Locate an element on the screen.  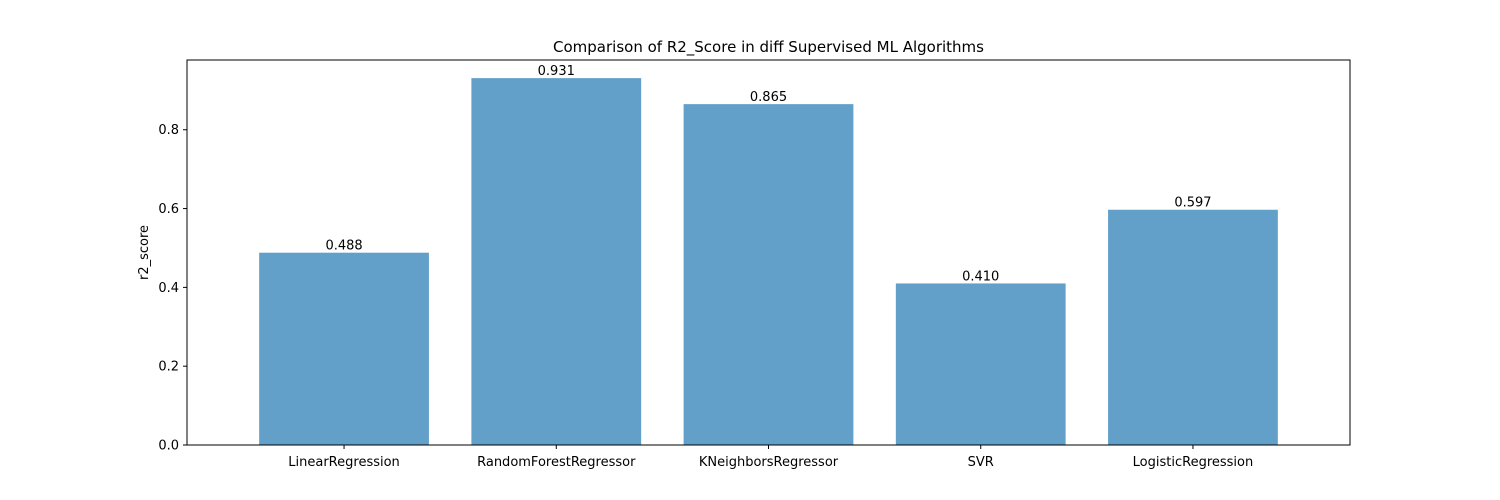
data-label-LinearRegression: 0.488 is located at coordinates (343, 246).